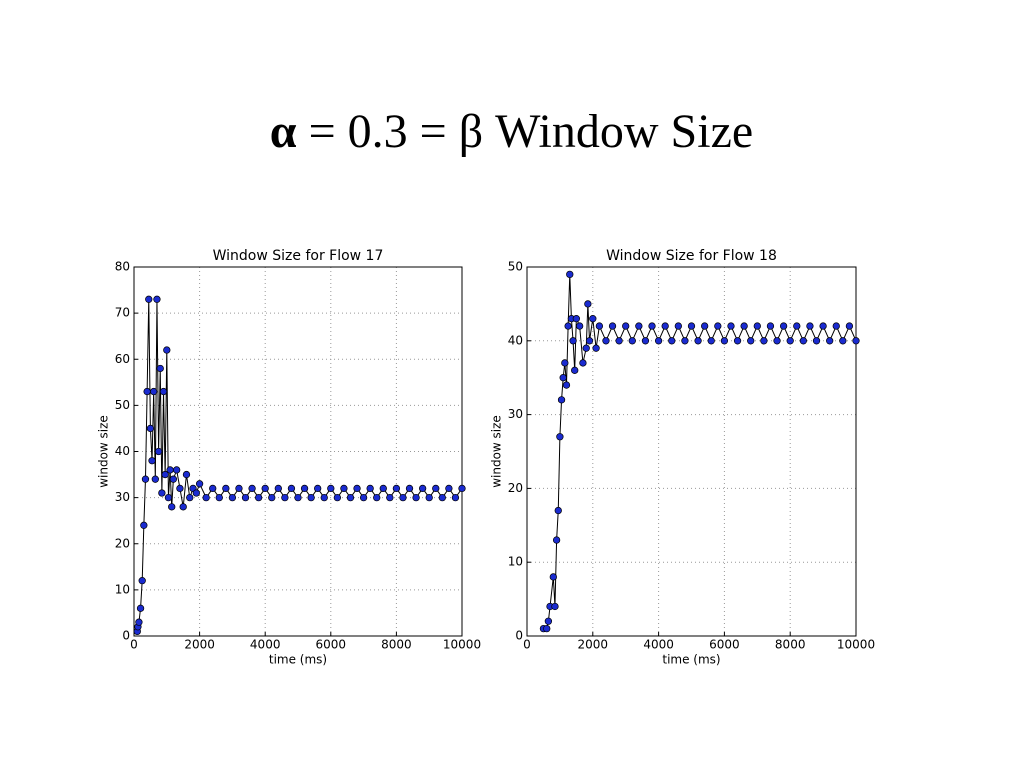 This screenshot has width=1023, height=767. Describe the element at coordinates (122, 359) in the screenshot. I see `y-tick-label: 60` at that location.